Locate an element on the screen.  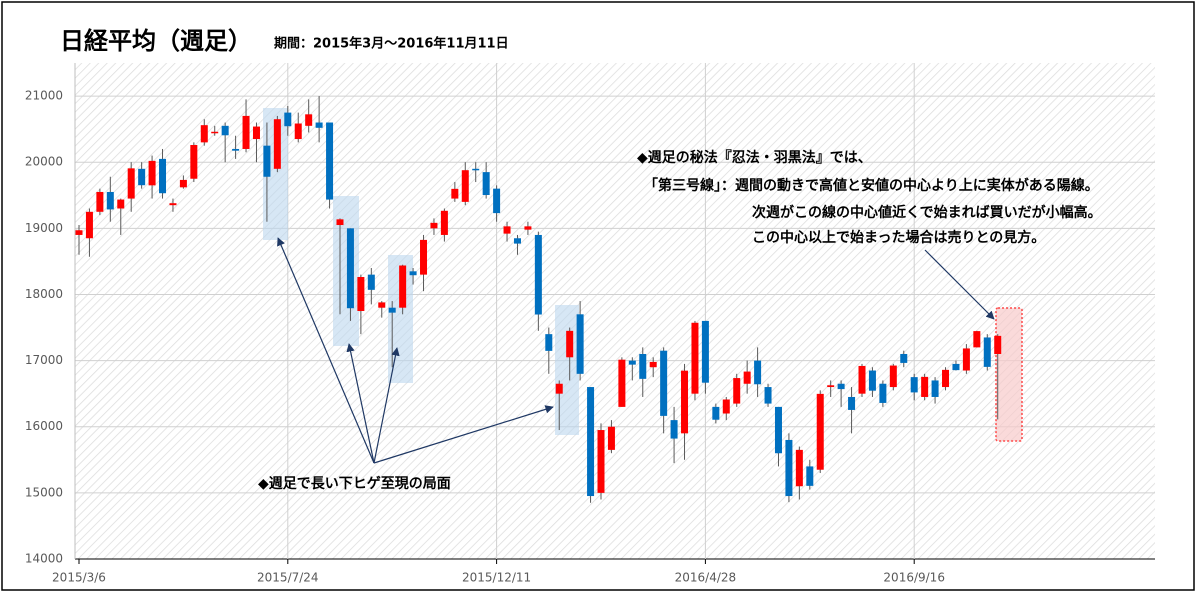
y-tick-label: 16000 is located at coordinates (44, 426).